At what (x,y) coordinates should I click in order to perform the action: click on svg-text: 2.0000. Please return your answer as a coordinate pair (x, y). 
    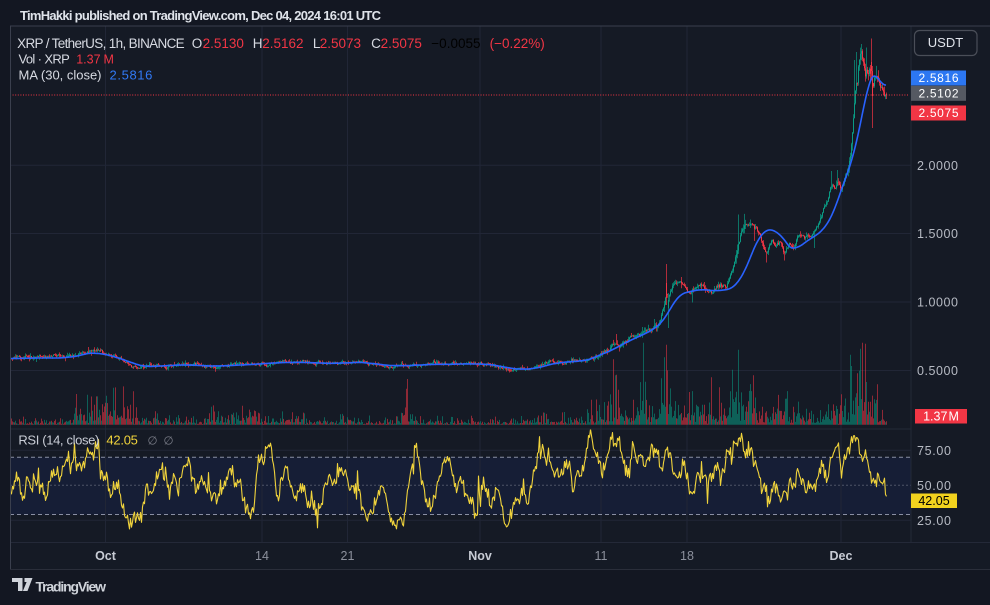
    Looking at the image, I should click on (937, 166).